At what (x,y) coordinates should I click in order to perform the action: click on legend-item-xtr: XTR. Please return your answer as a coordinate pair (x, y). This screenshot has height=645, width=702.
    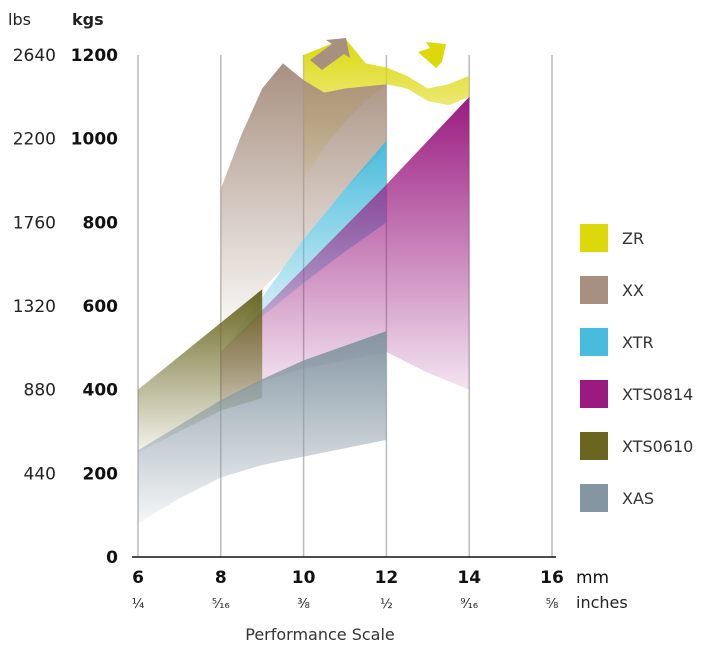
    Looking at the image, I should click on (636, 342).